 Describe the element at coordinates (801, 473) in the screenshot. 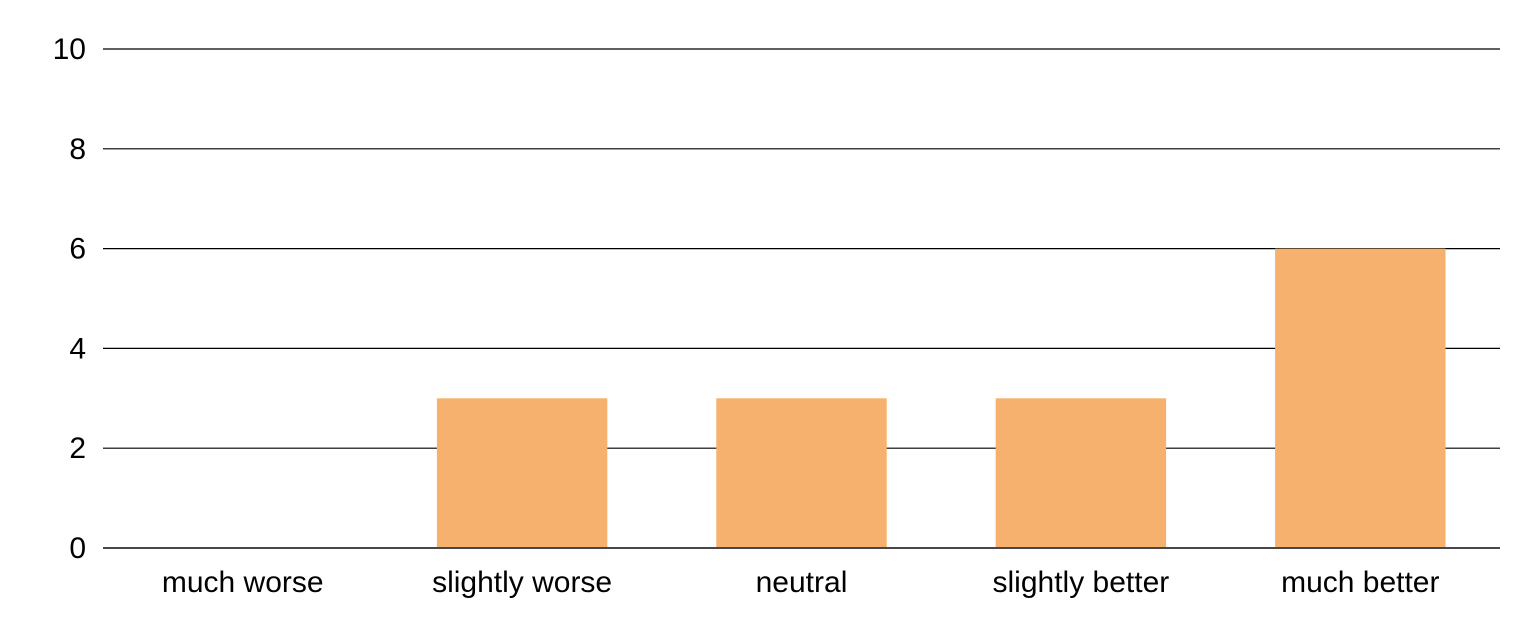

I see `bar-neutral` at that location.